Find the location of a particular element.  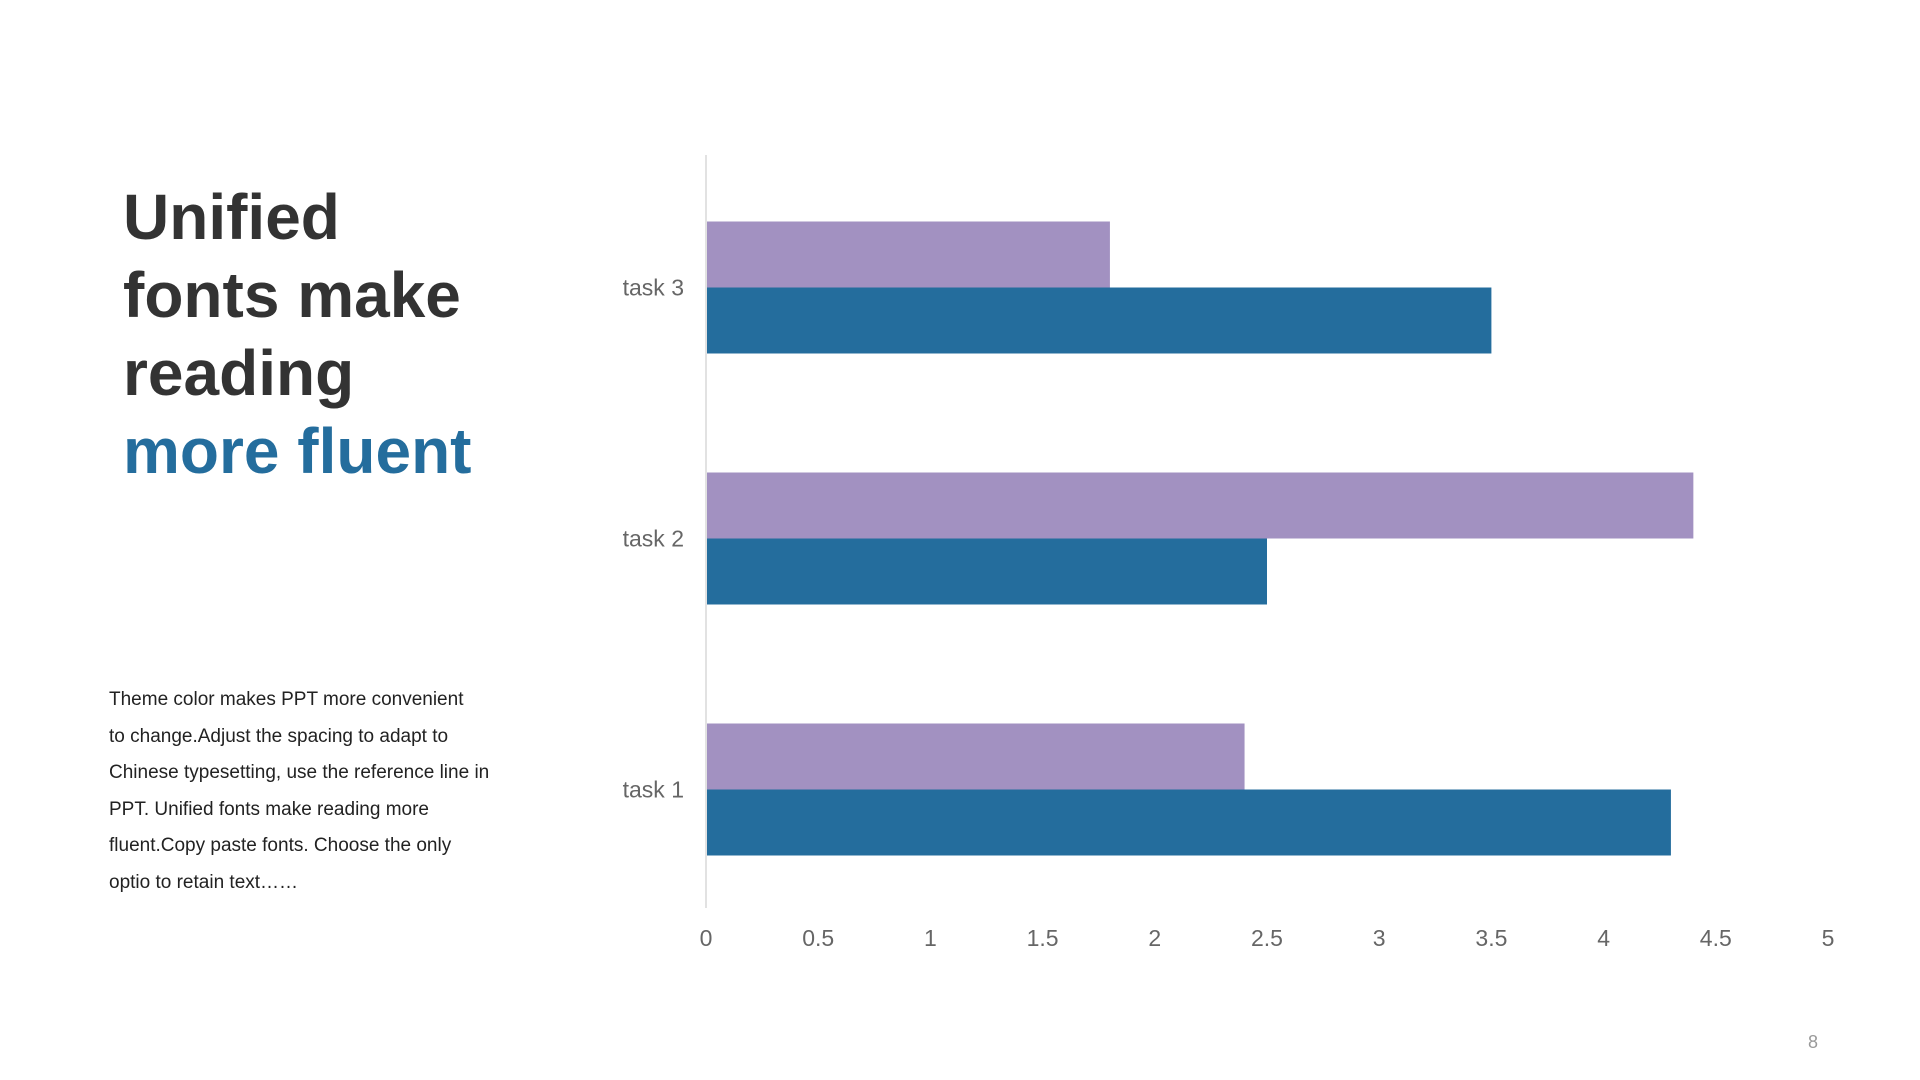

category-label: task 2 is located at coordinates (653, 539).